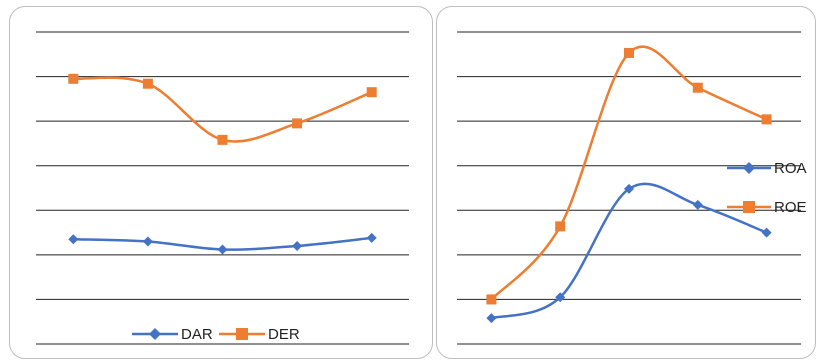 Image resolution: width=821 pixels, height=364 pixels. I want to click on series-dar, so click(222, 243).